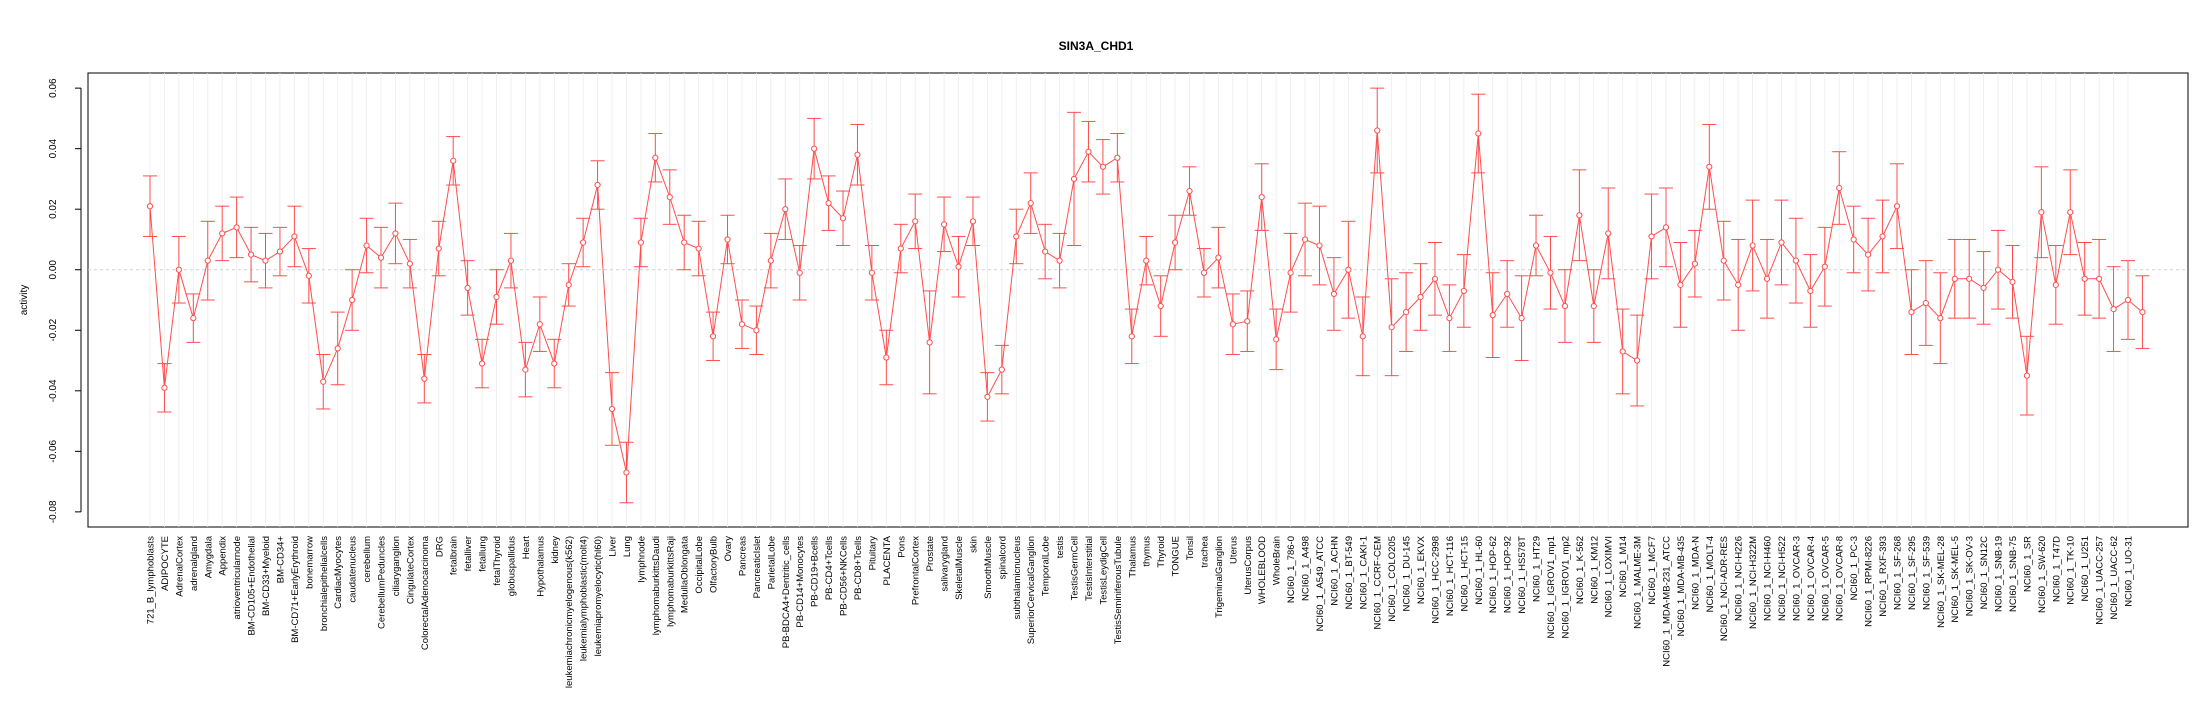  What do you see at coordinates (916, 570) in the screenshot?
I see `x-tick-label: PrefrontalCortex` at bounding box center [916, 570].